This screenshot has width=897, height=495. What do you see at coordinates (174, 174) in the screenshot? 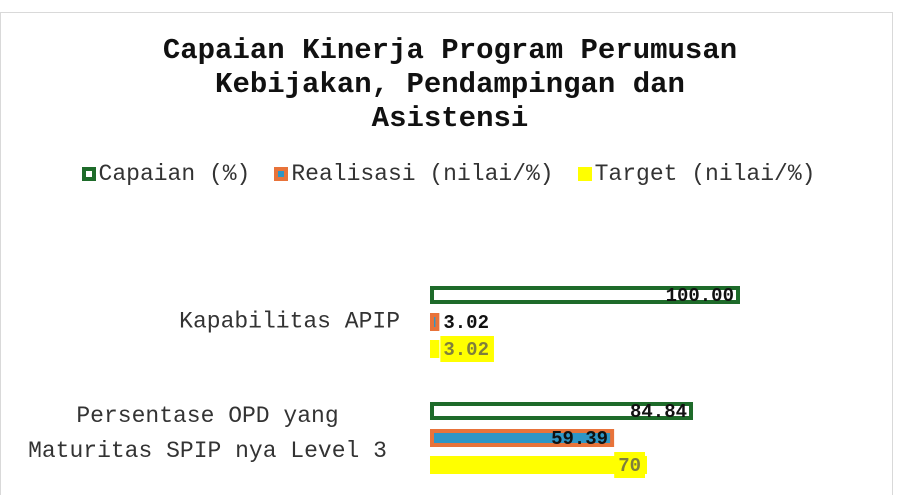
I see `legend-label: Capaian (%)` at bounding box center [174, 174].